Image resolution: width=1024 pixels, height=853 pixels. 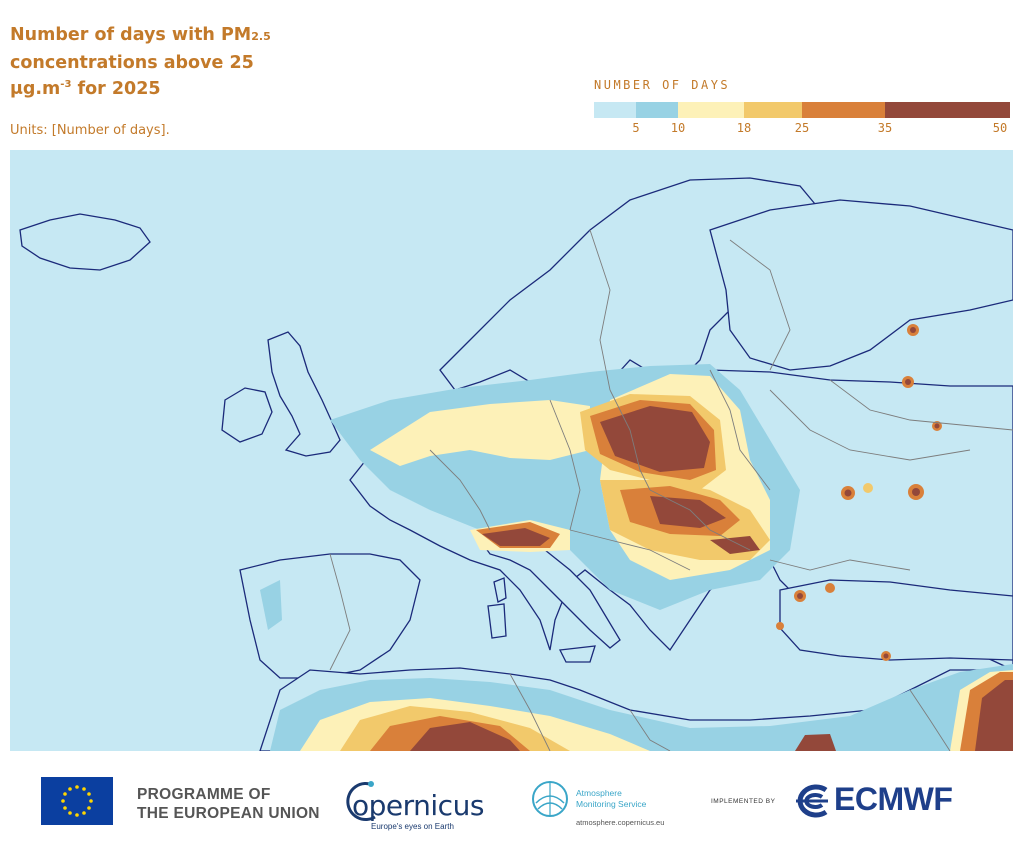 I want to click on ams-service-name: Atmosphere Monitoring Service, so click(x=611, y=798).